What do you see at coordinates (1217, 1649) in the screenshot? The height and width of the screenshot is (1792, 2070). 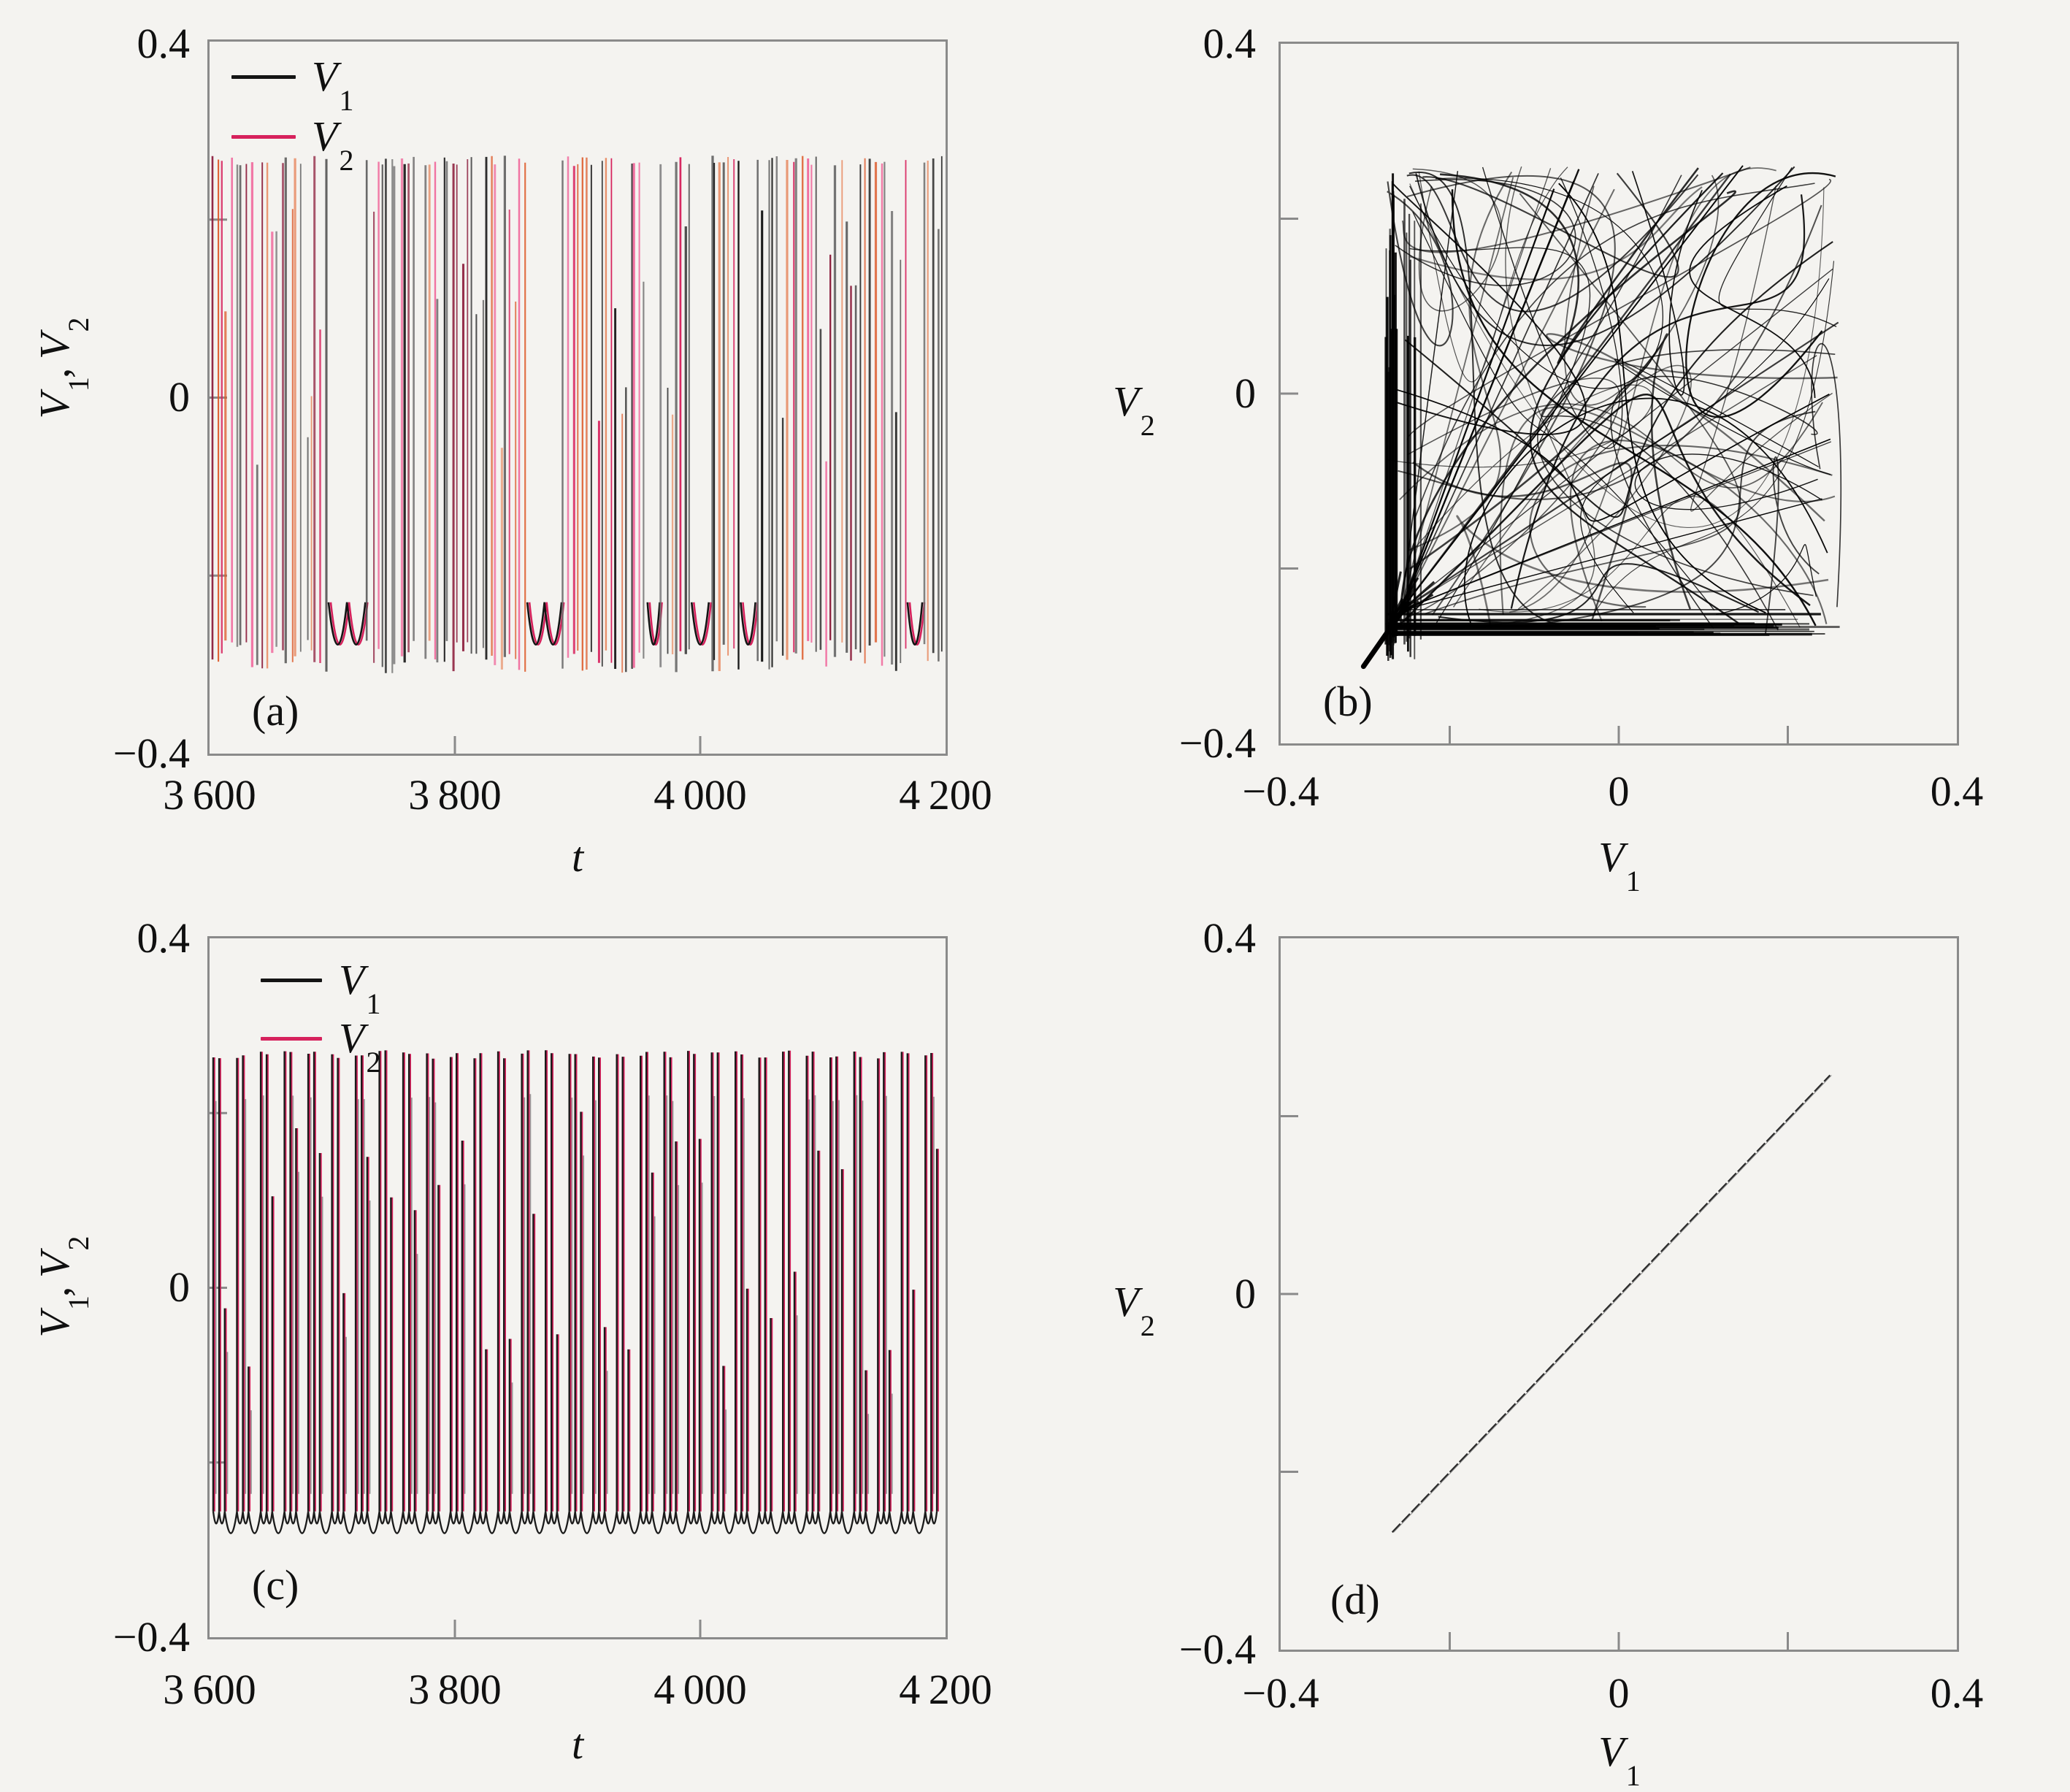 I see `ytick-d-bottom: −0.4` at bounding box center [1217, 1649].